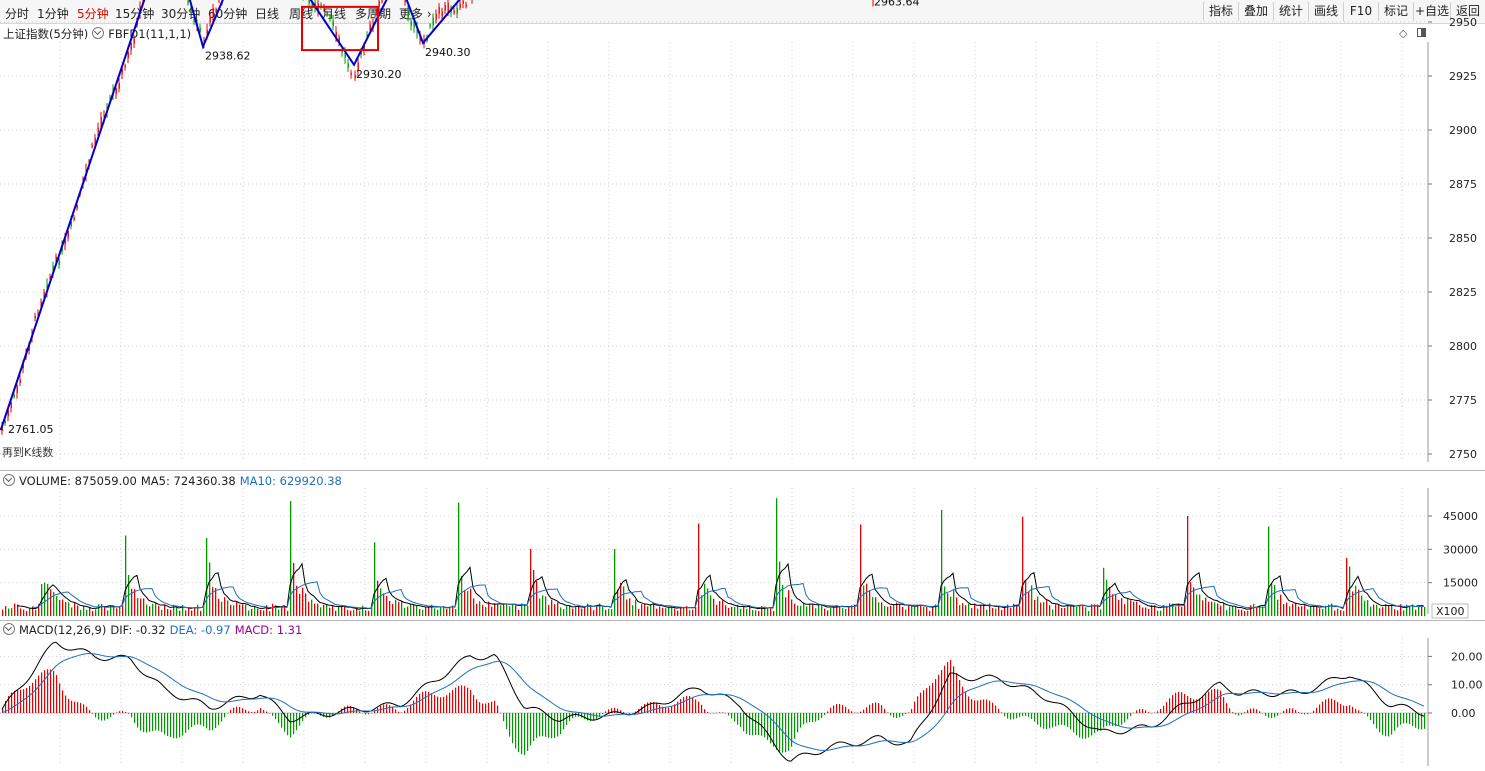 The width and height of the screenshot is (1485, 771). What do you see at coordinates (1431, 11) in the screenshot?
I see `add-watchlist-button: +自选` at bounding box center [1431, 11].